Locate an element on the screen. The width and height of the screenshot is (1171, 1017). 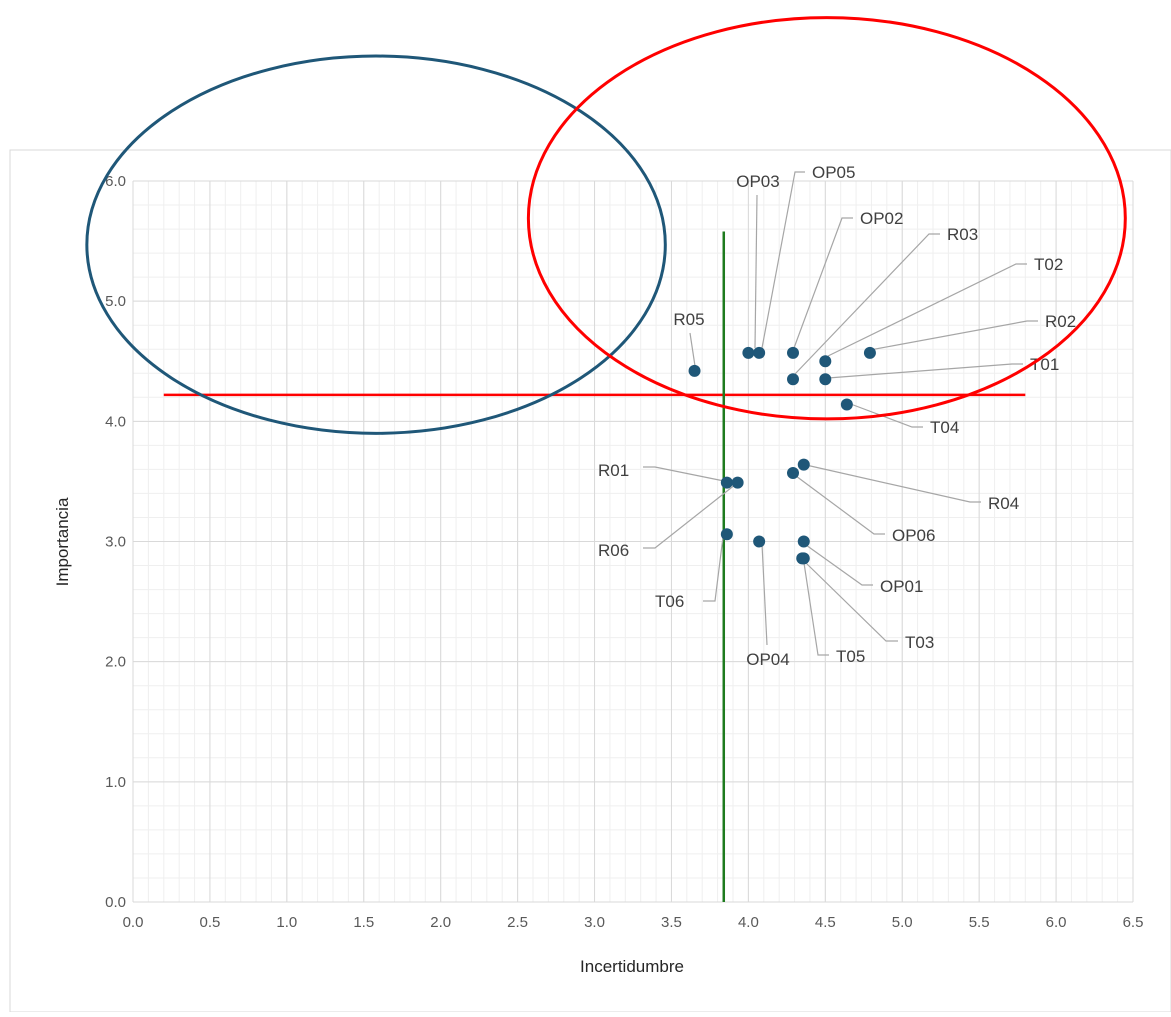
data-label-t05: T05 is located at coordinates (850, 656).